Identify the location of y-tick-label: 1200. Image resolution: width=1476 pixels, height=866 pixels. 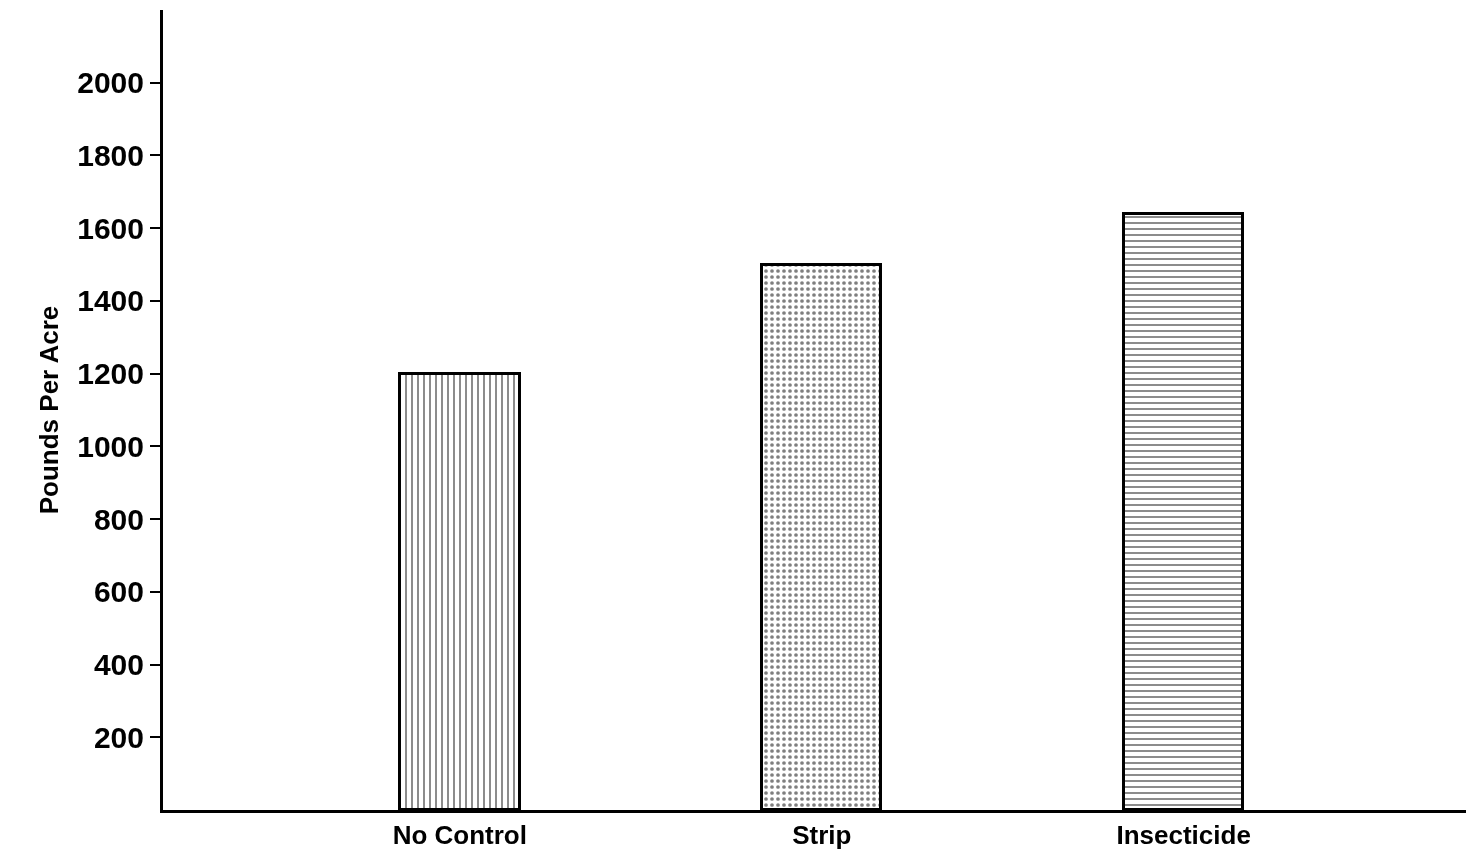
(110, 374).